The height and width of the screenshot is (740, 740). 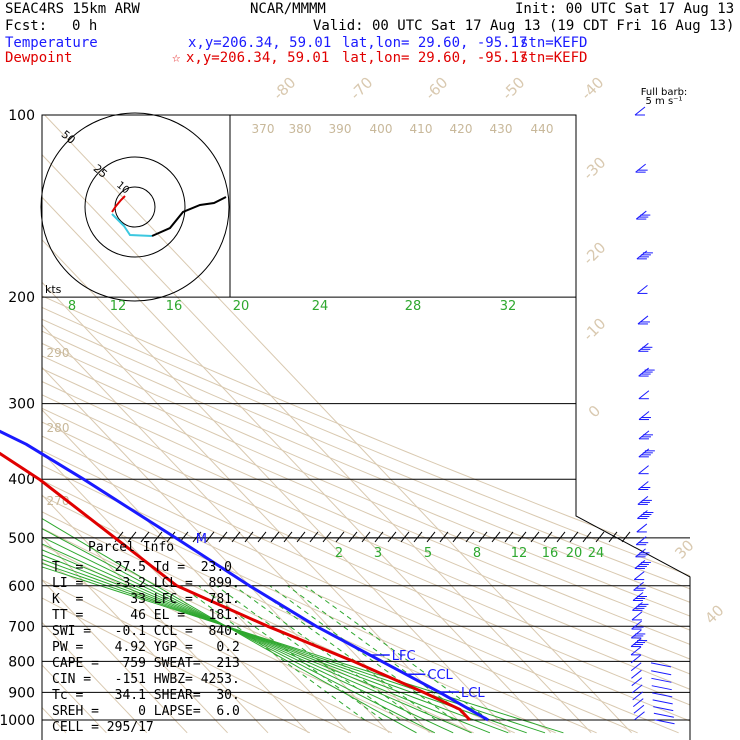 What do you see at coordinates (174, 306) in the screenshot?
I see `theta-e-label: 16` at bounding box center [174, 306].